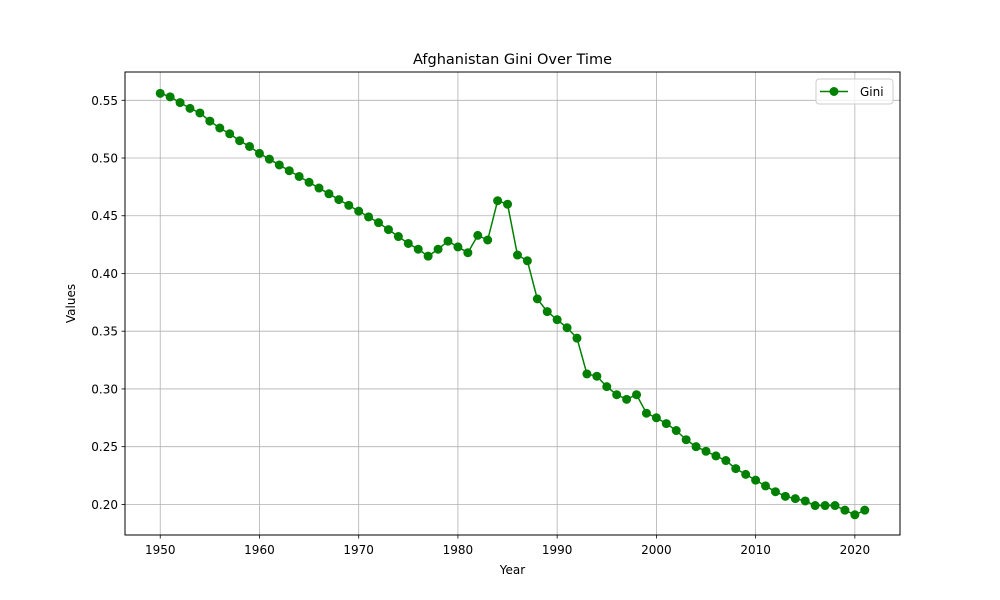  Describe the element at coordinates (512, 570) in the screenshot. I see `x-axis-title: Year` at that location.